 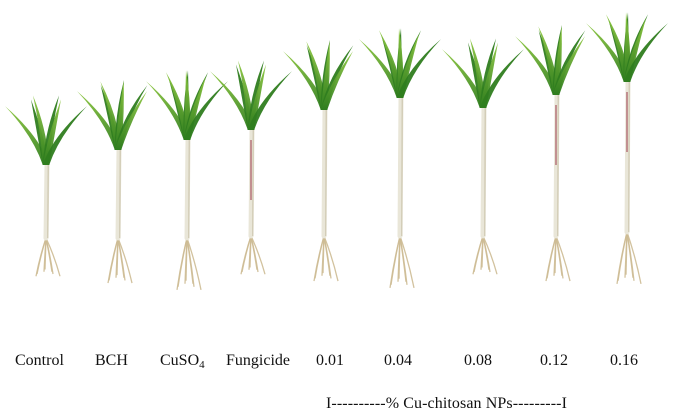 What do you see at coordinates (111, 360) in the screenshot?
I see `label-bch: BCH` at bounding box center [111, 360].